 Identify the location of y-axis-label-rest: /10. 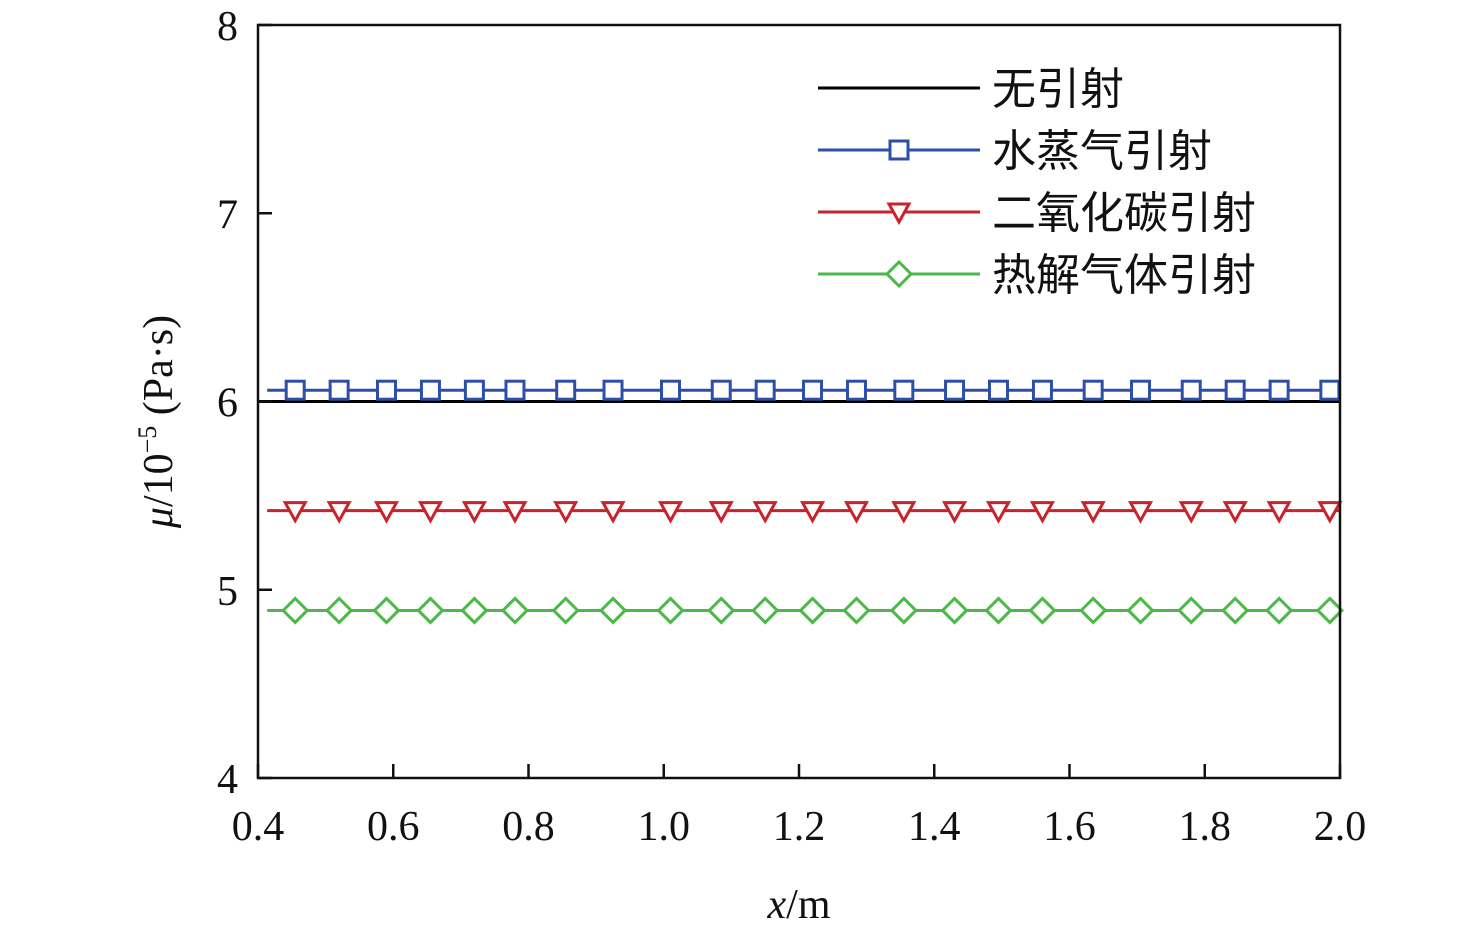
(159, 480).